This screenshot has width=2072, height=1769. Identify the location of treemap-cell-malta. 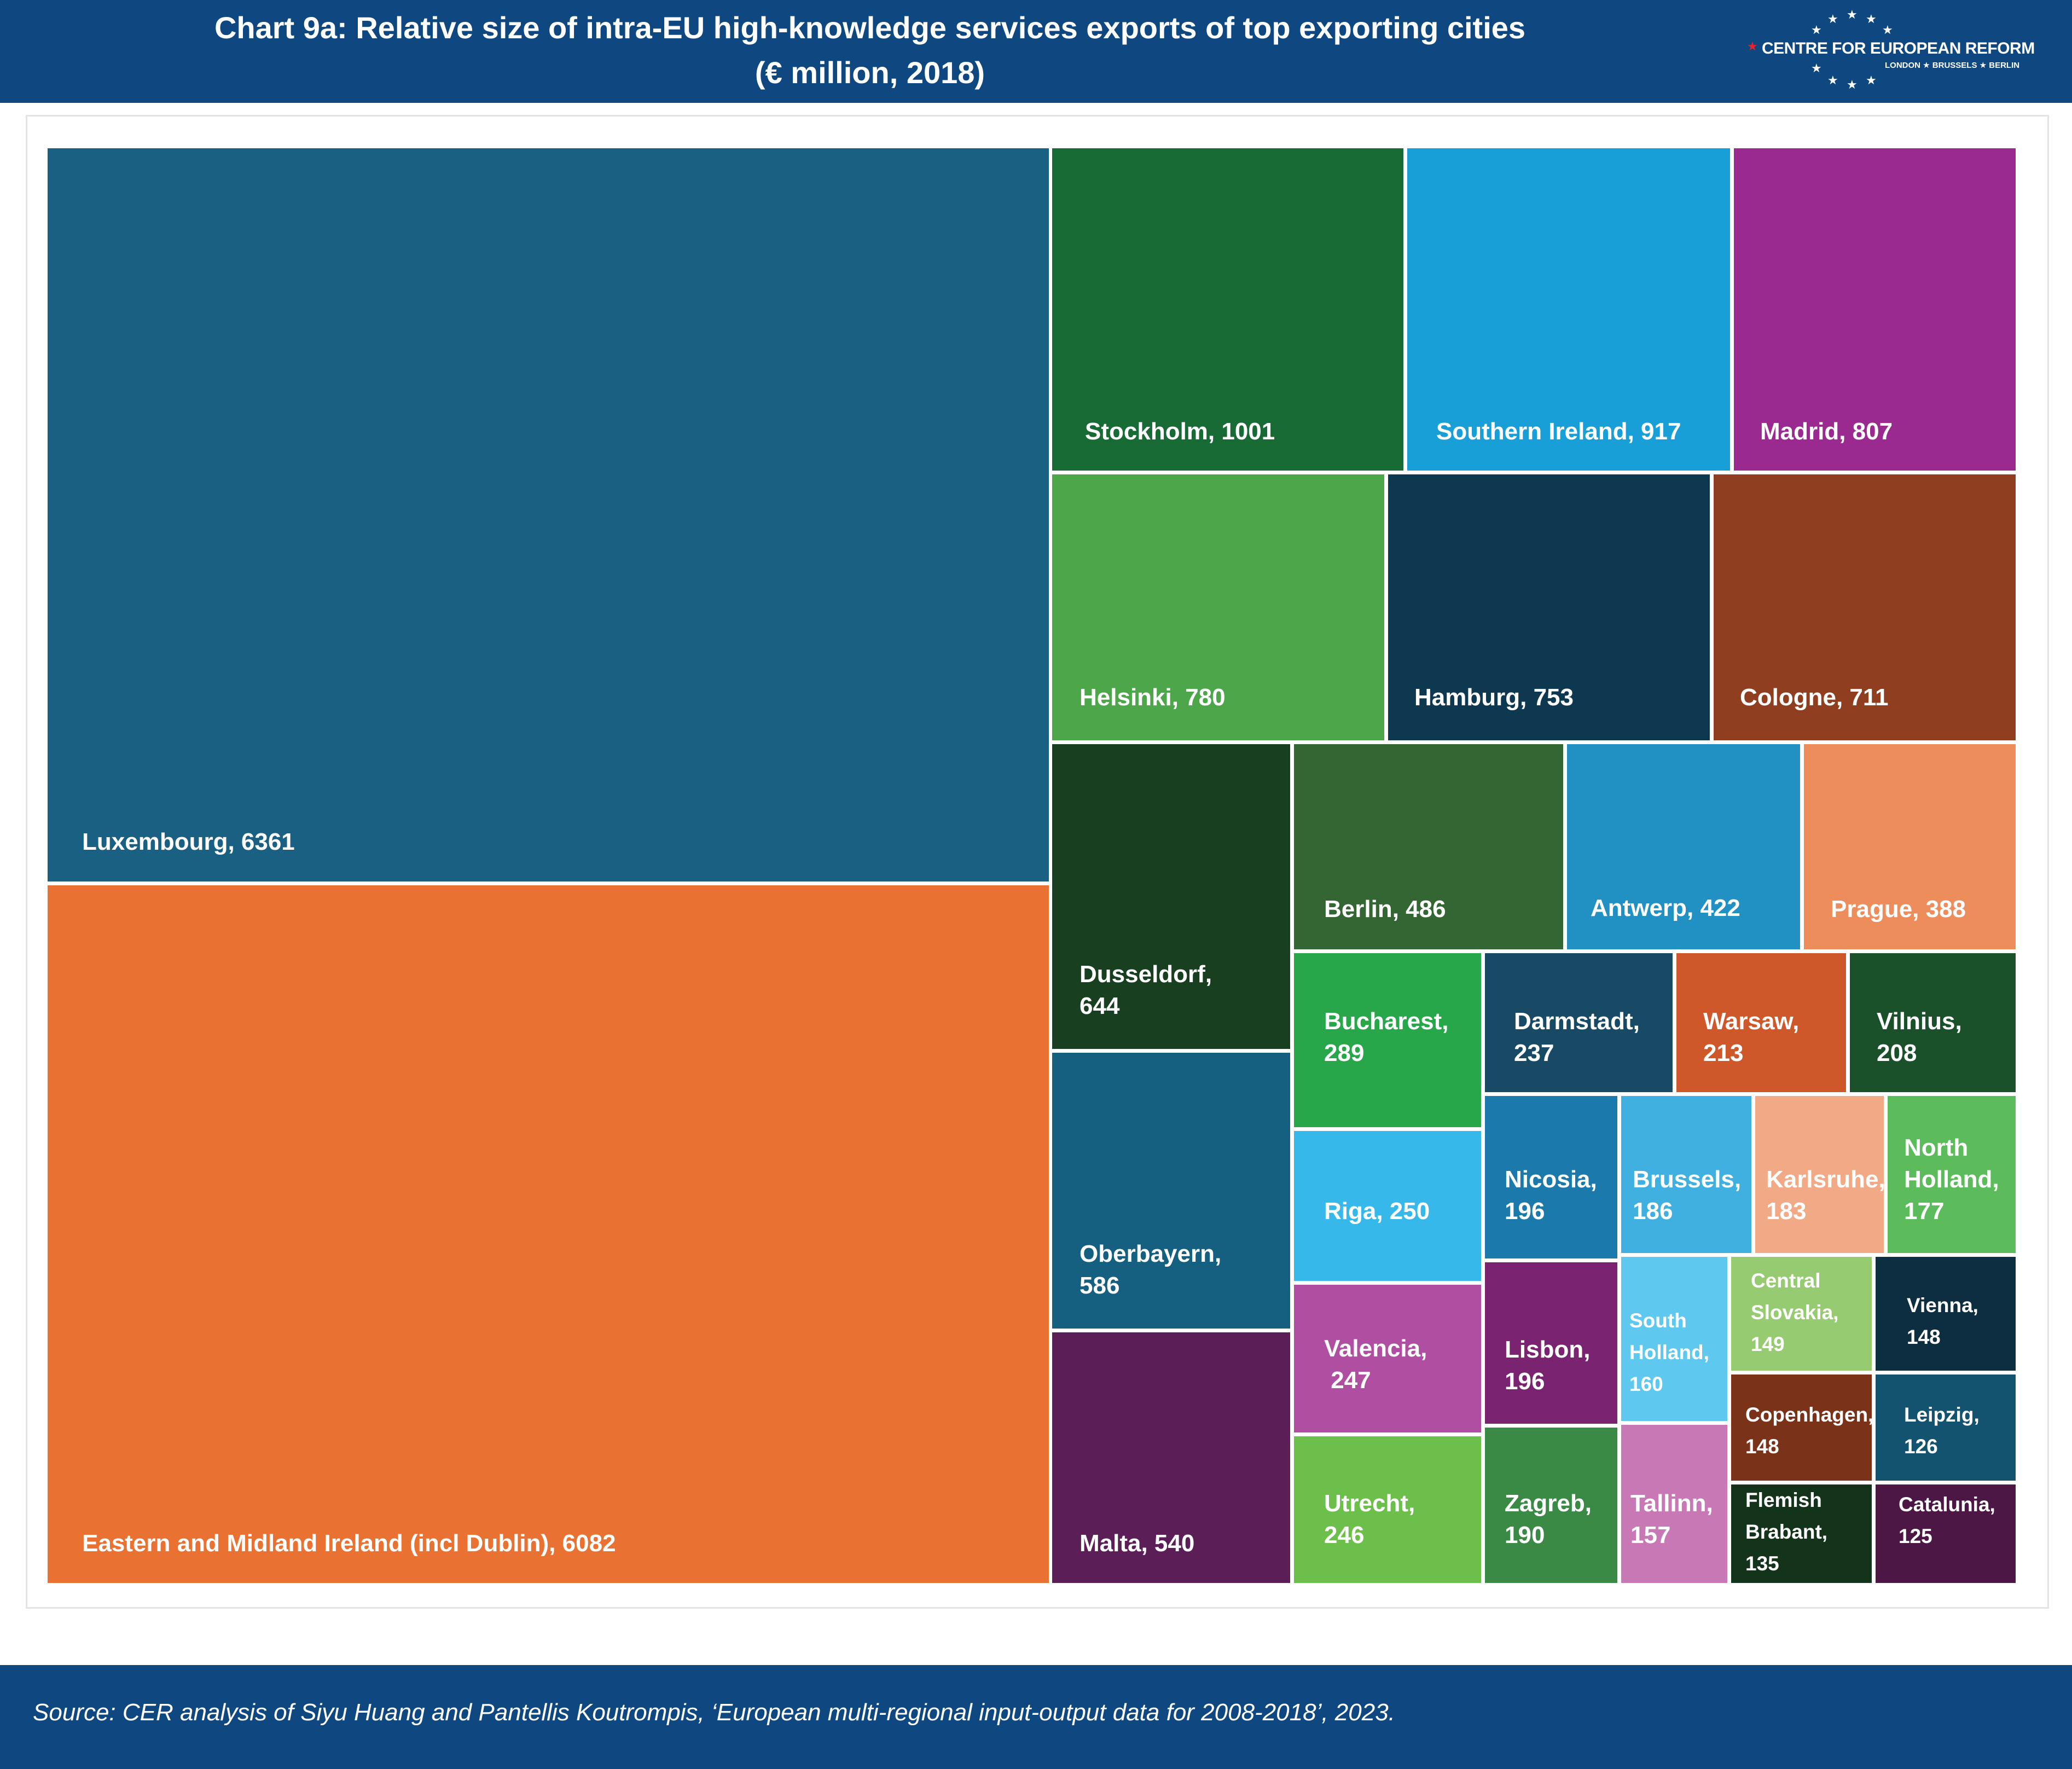
(1171, 1457).